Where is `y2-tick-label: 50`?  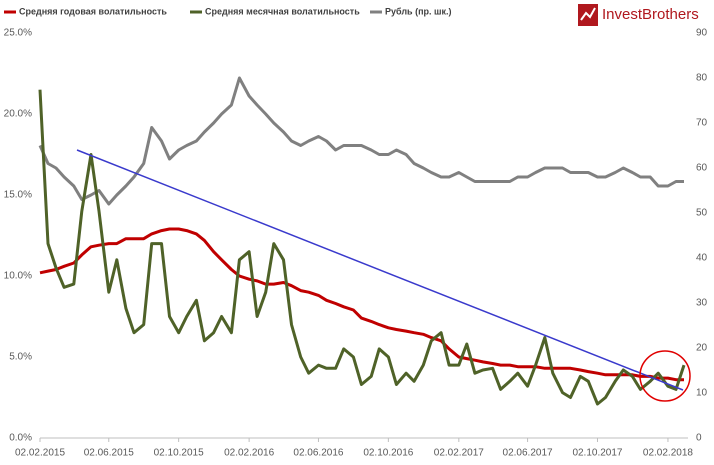
y2-tick-label: 50 is located at coordinates (702, 213).